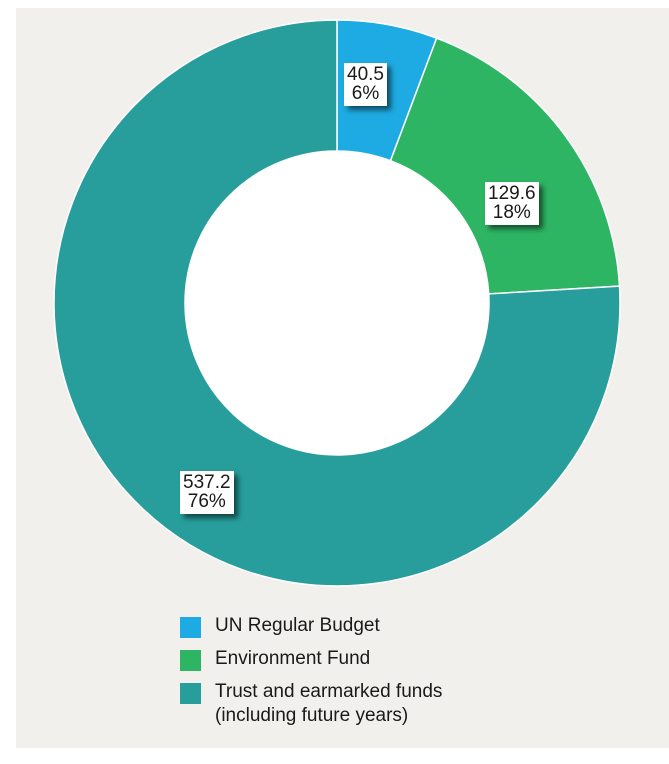 This screenshot has width=669, height=764. Describe the element at coordinates (297, 625) in the screenshot. I see `legend-label: UN Regular Budget` at that location.